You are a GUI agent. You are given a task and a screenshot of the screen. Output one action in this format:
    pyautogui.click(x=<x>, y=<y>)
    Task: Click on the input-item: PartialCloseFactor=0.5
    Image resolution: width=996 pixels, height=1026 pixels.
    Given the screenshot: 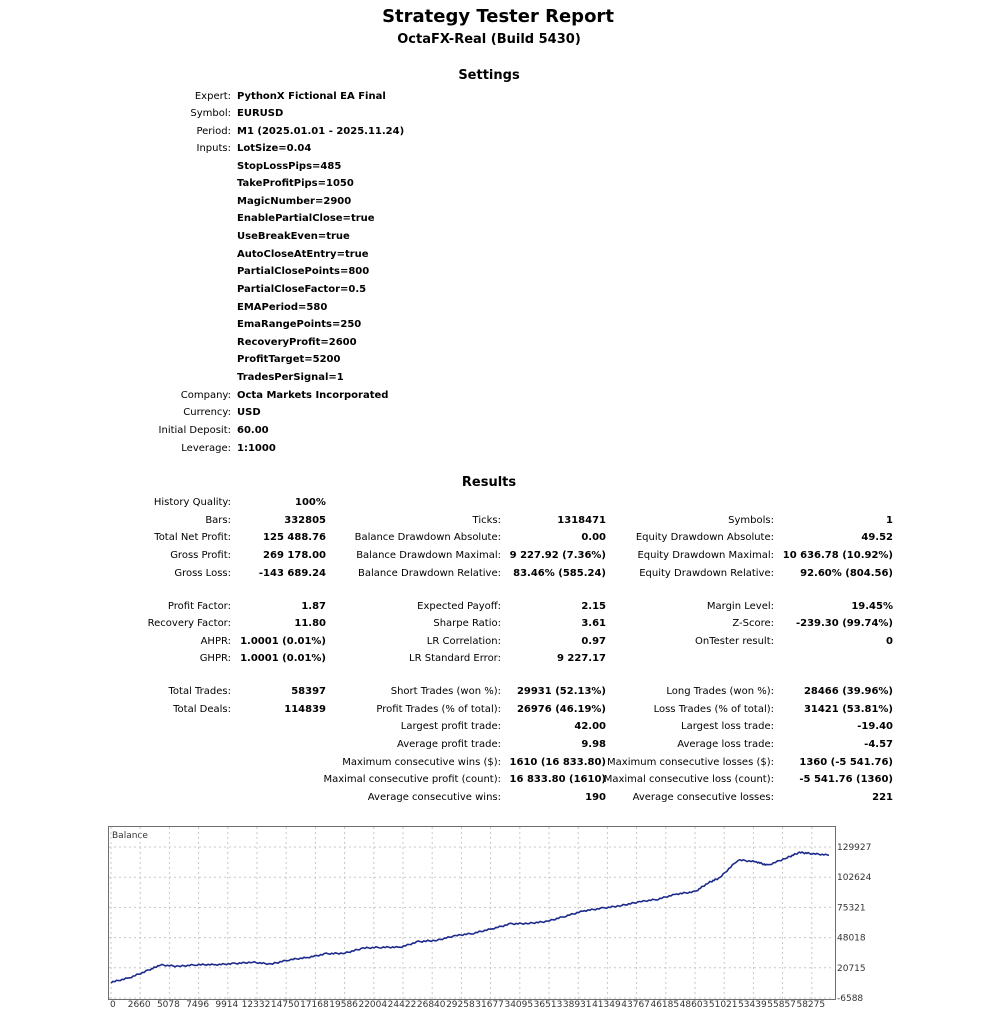 What is the action you would take?
    pyautogui.click(x=302, y=289)
    